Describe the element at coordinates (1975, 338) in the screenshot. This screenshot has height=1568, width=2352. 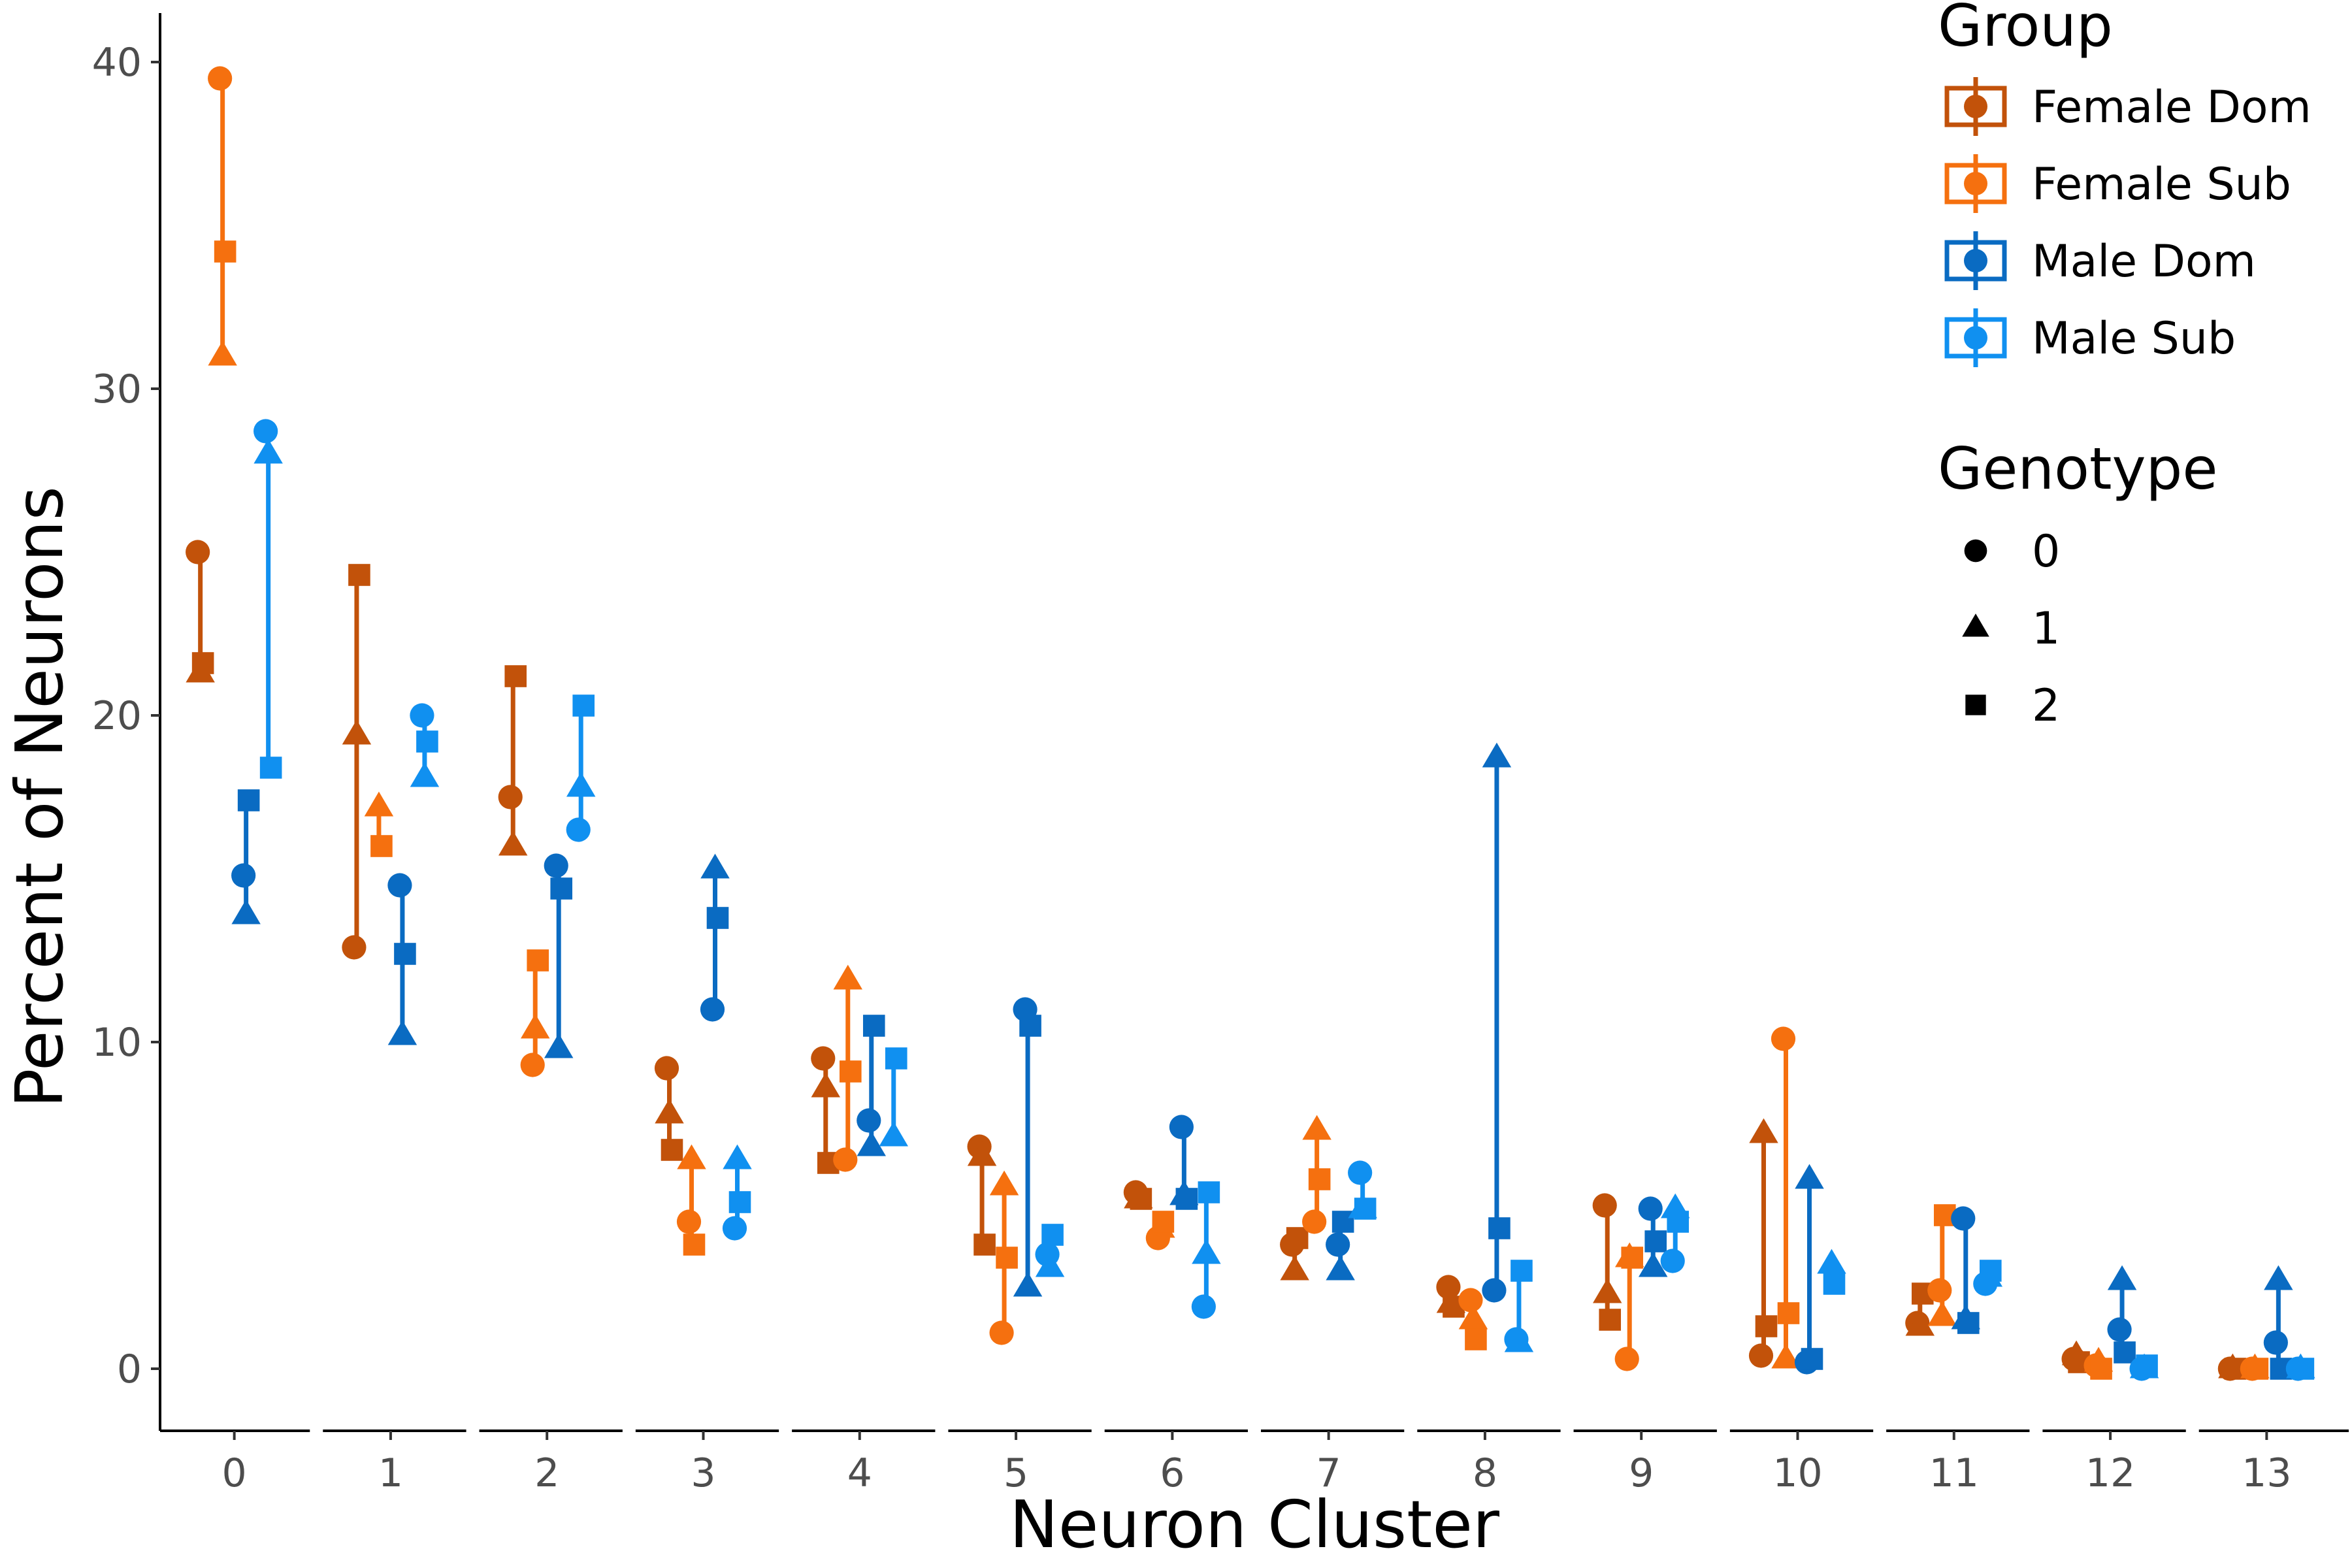
I see `legend-key-point` at that location.